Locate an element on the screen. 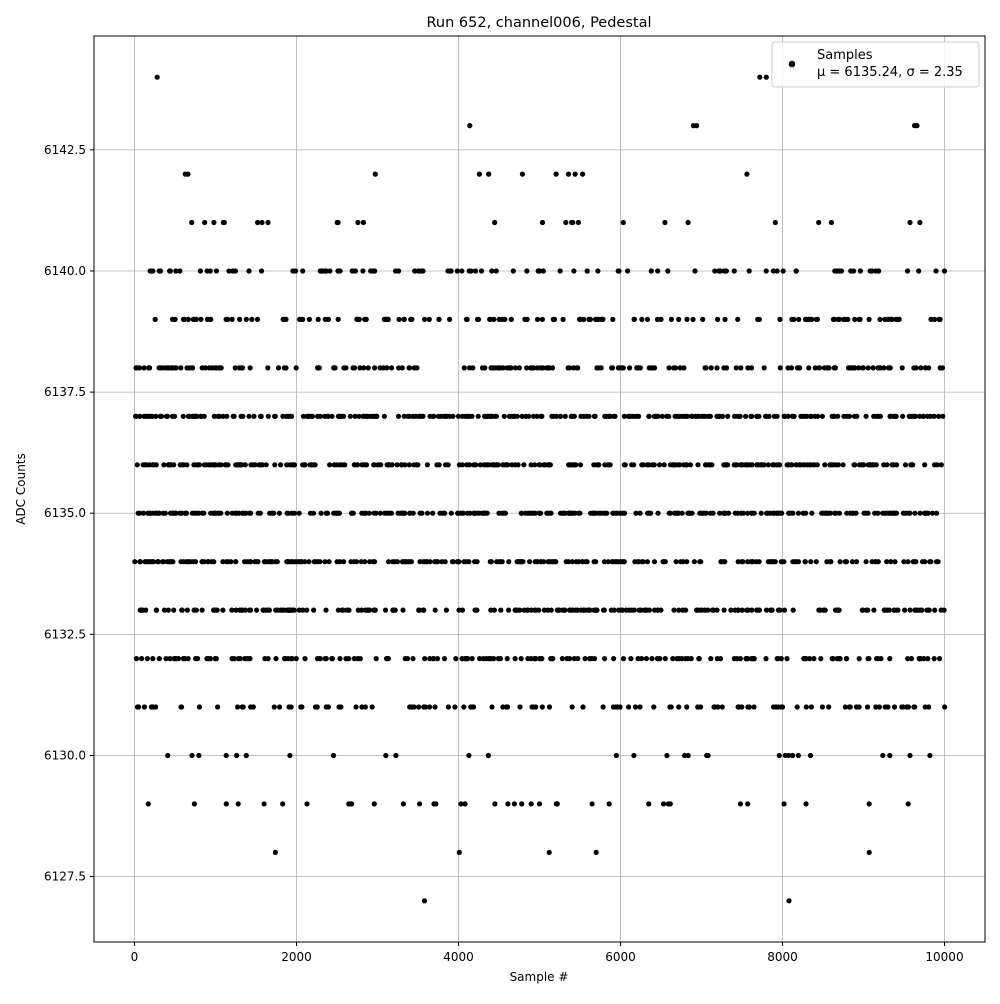 The height and width of the screenshot is (1004, 1000). x-tick-label: 4000 is located at coordinates (458, 957).